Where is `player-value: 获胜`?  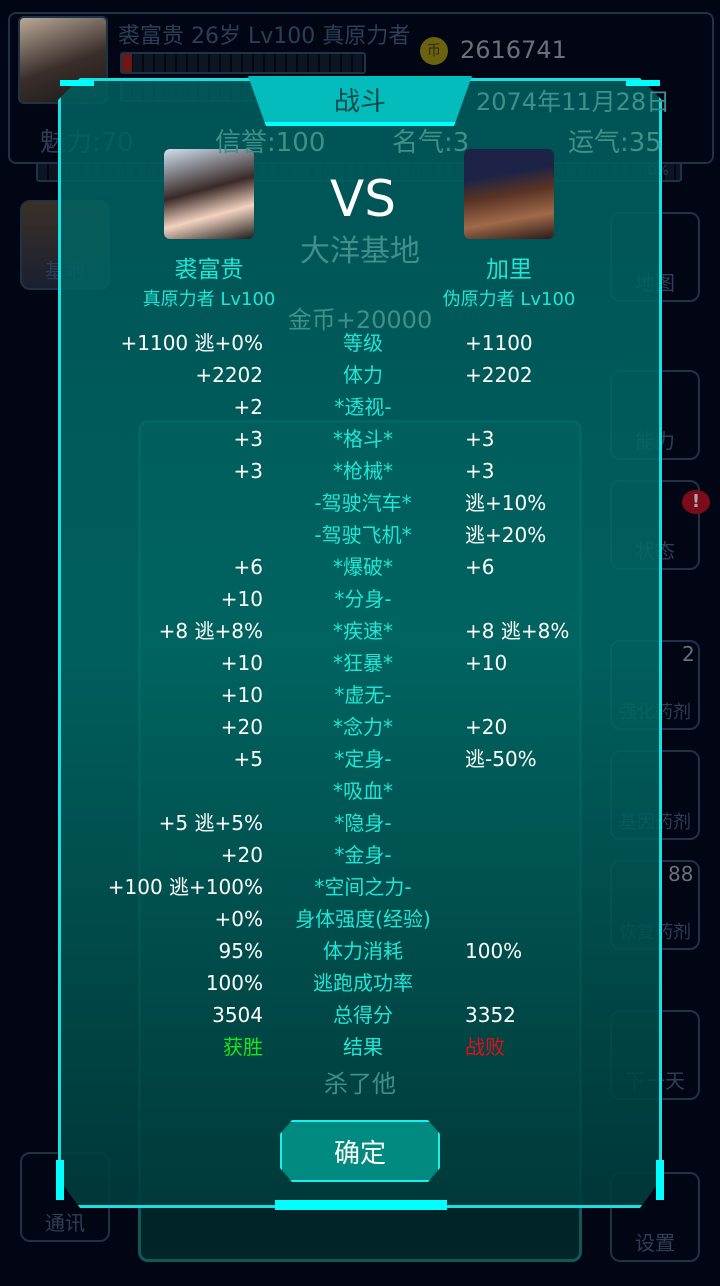
player-value: 获胜 is located at coordinates (243, 1047).